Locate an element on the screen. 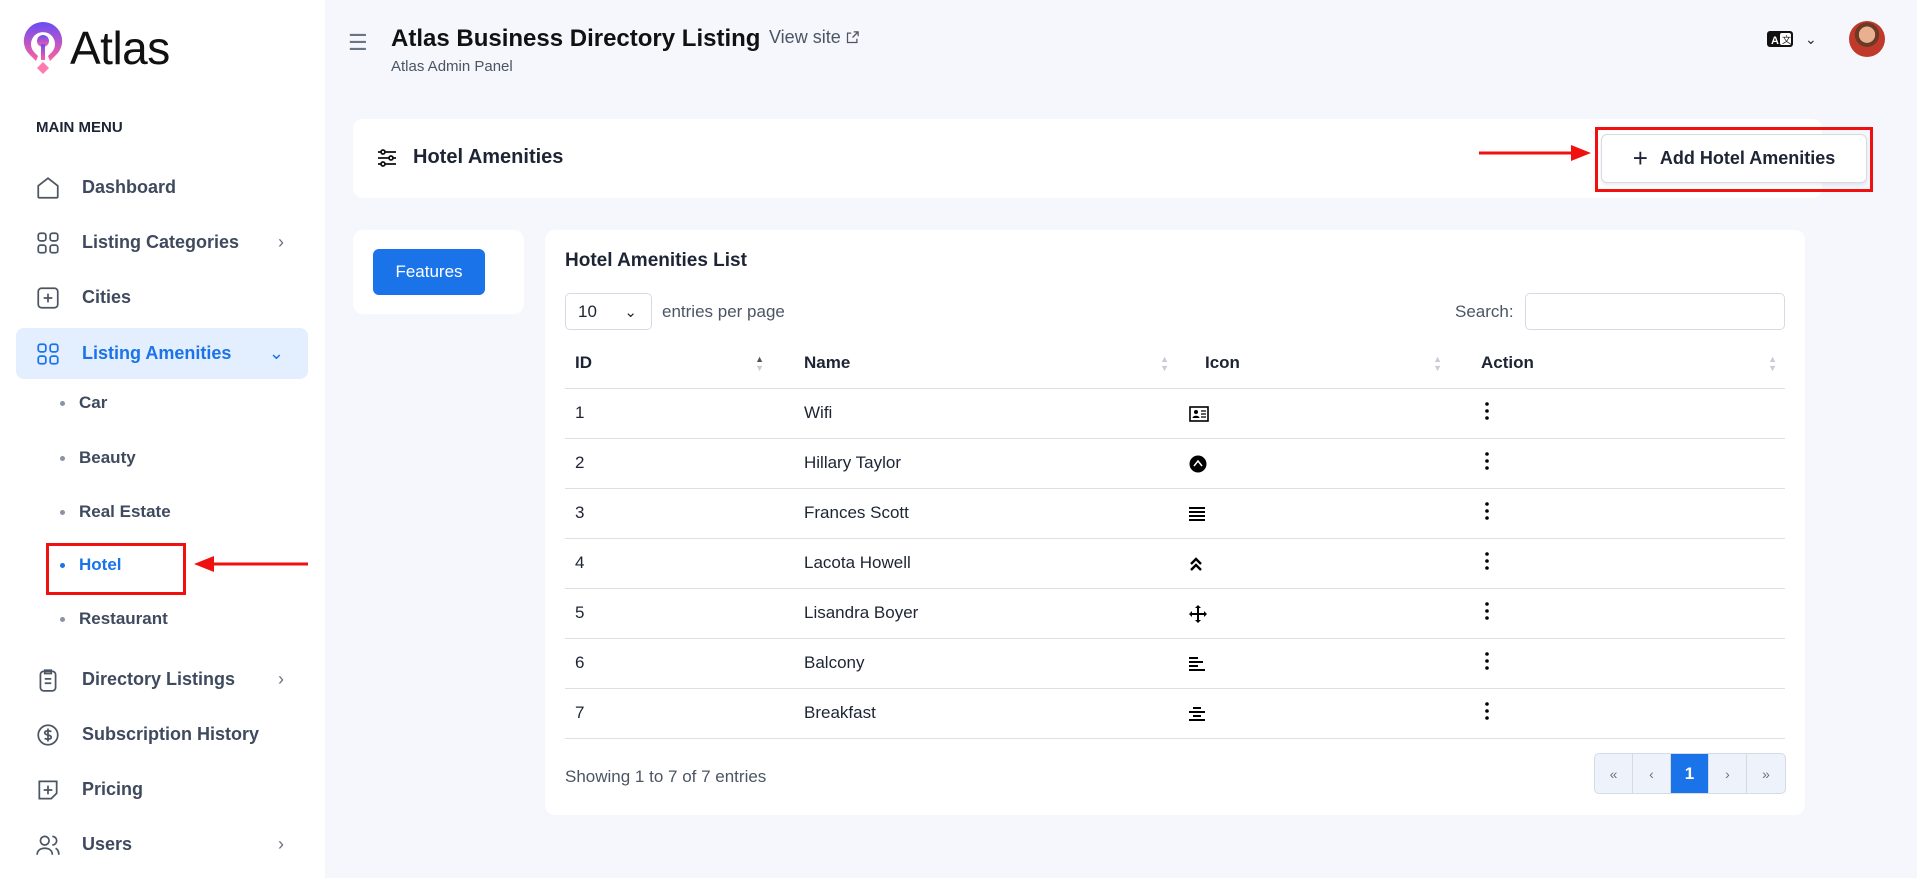 This screenshot has width=1917, height=878. sidebar-item-listing-categories: Listing Categories › is located at coordinates (162, 242).